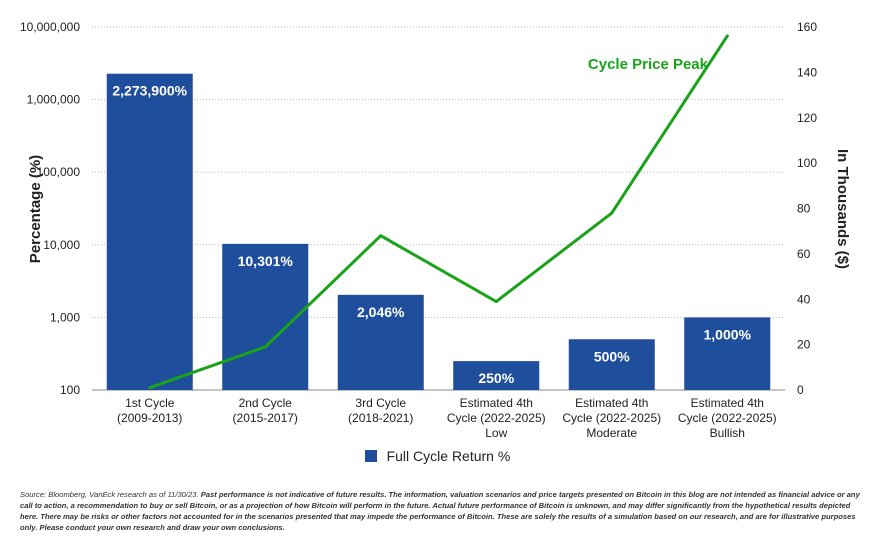 This screenshot has width=875, height=541. I want to click on legend-swatch-bar, so click(370, 456).